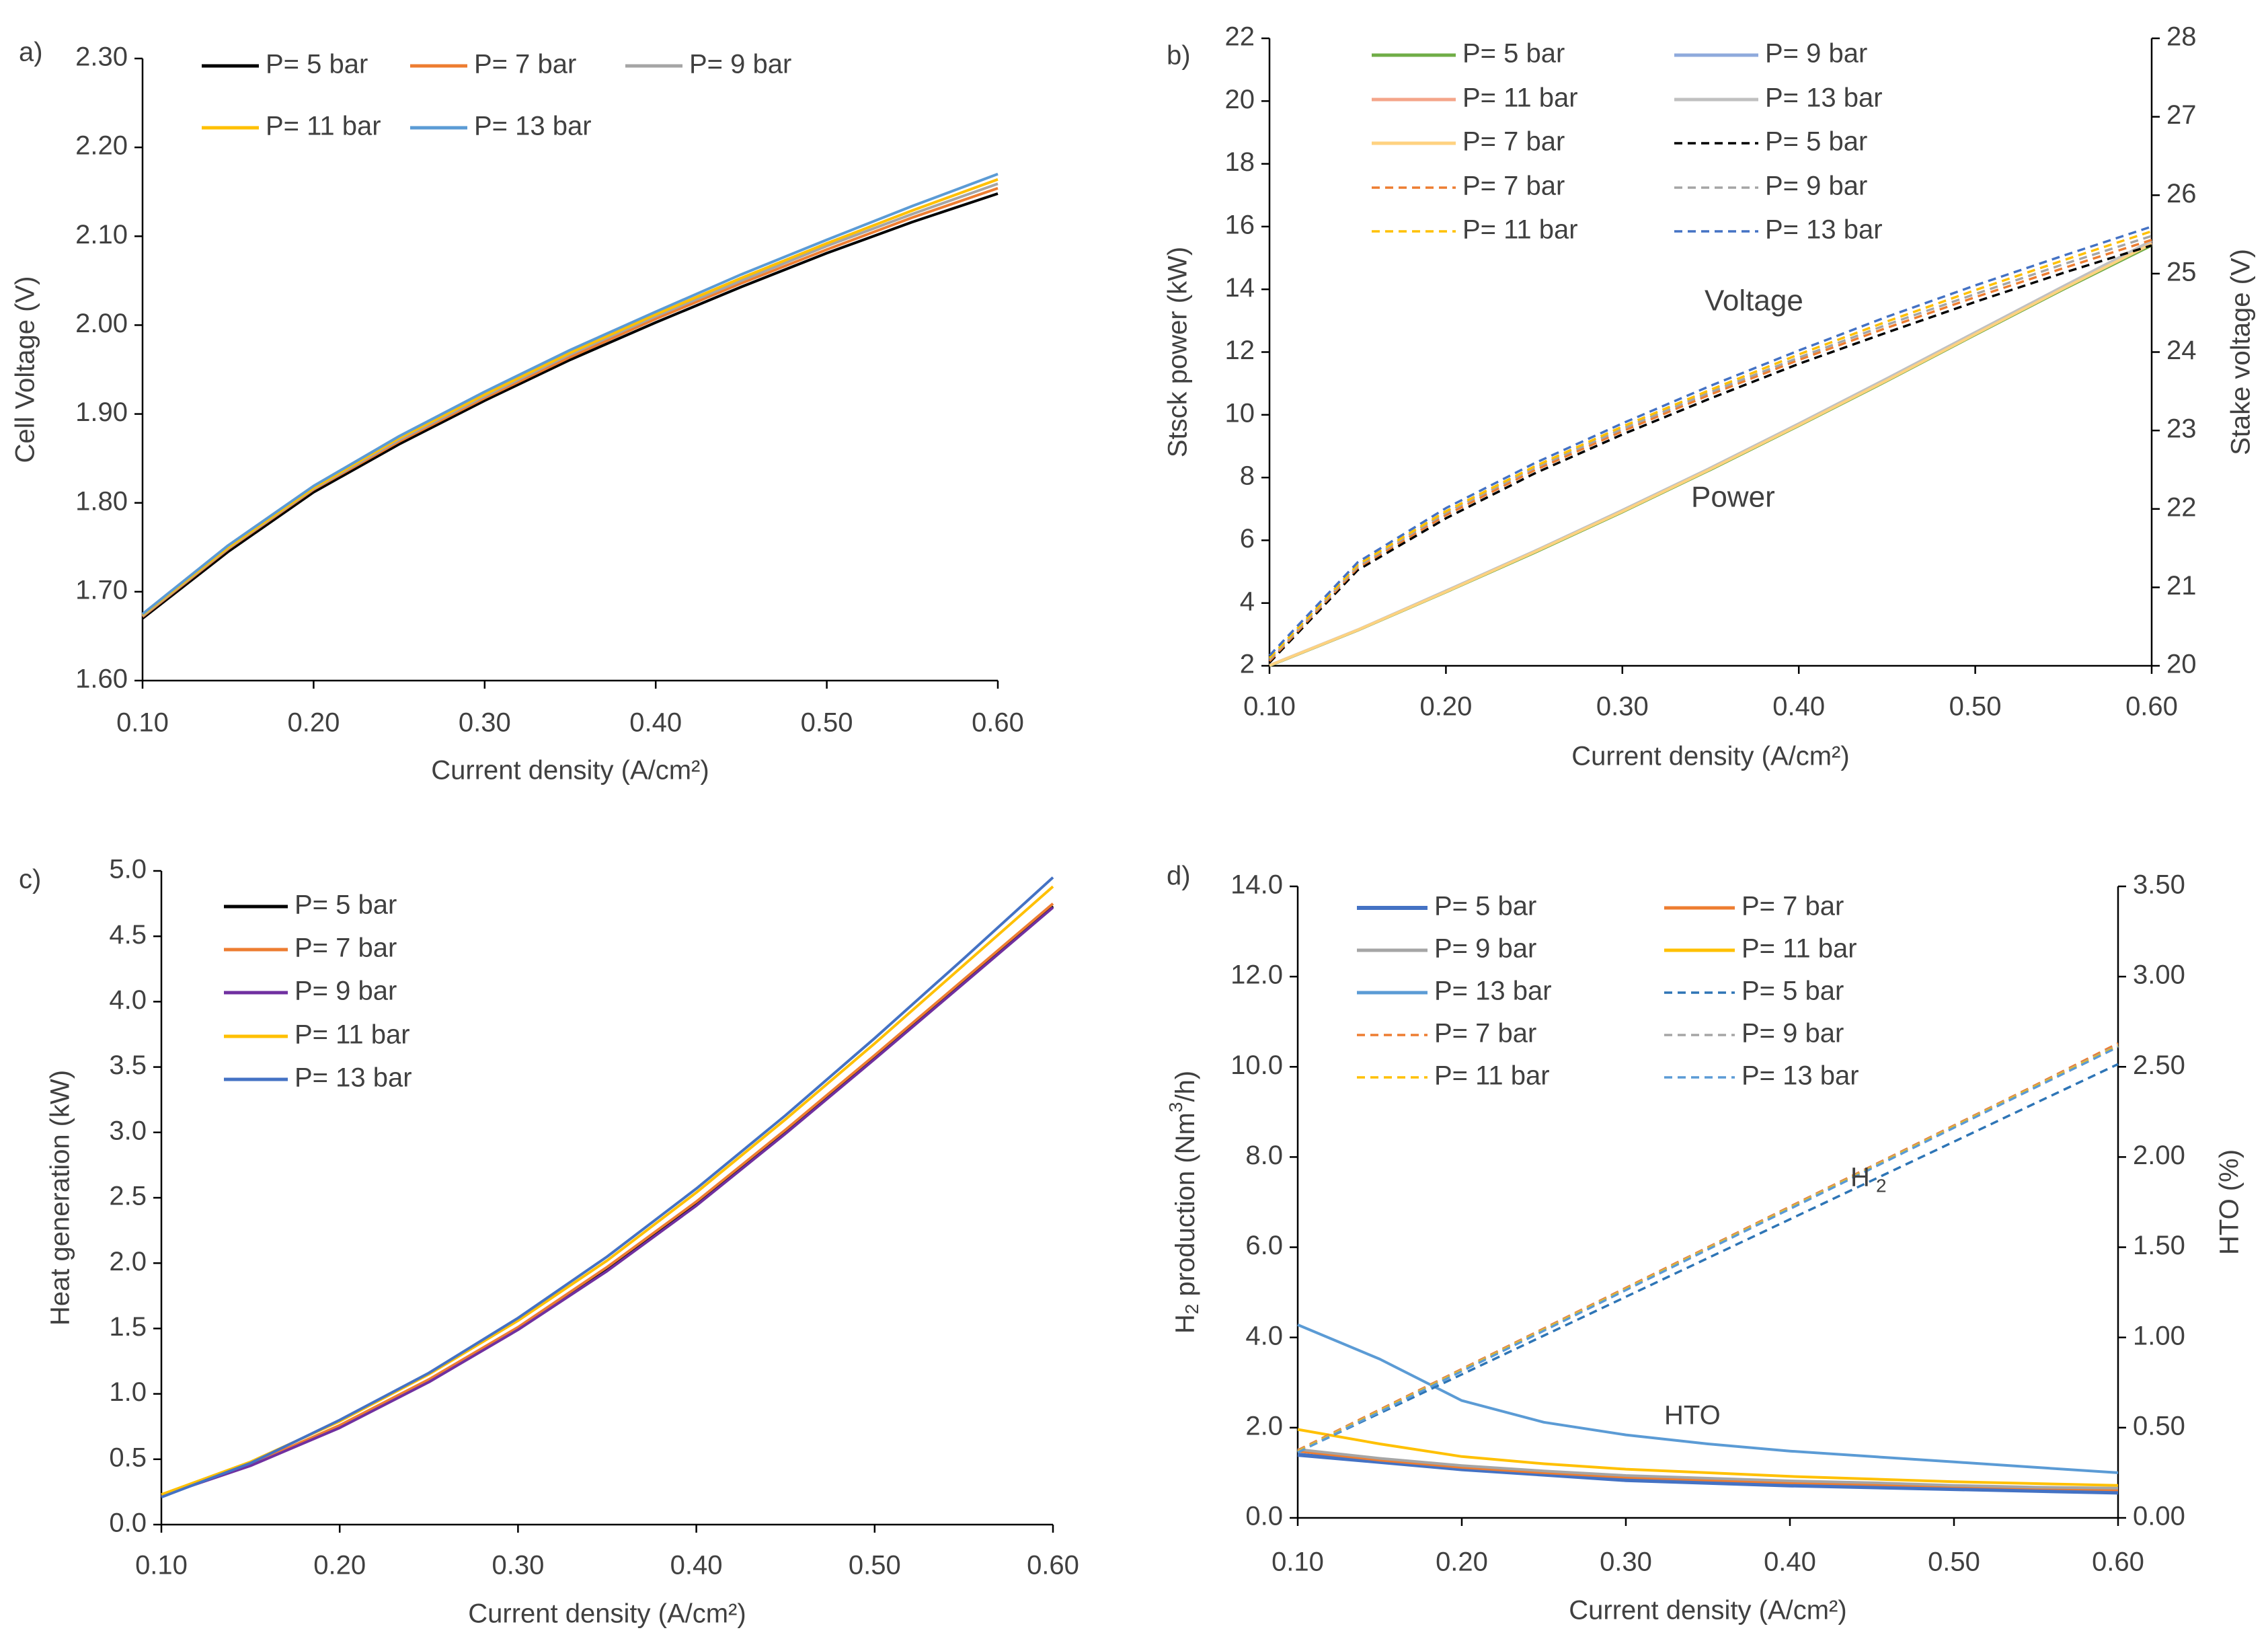 This screenshot has height=1647, width=2268. Describe the element at coordinates (1240, 162) in the screenshot. I see `y-tick-label: 18` at that location.